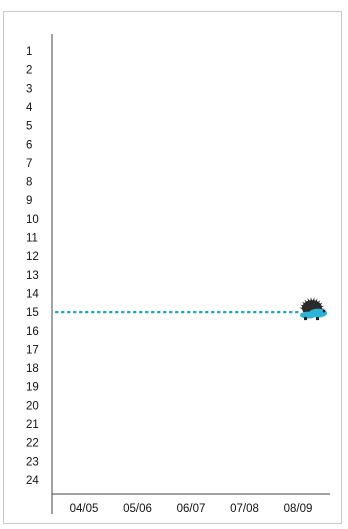  I want to click on y-tick-label: 8, so click(29, 183).